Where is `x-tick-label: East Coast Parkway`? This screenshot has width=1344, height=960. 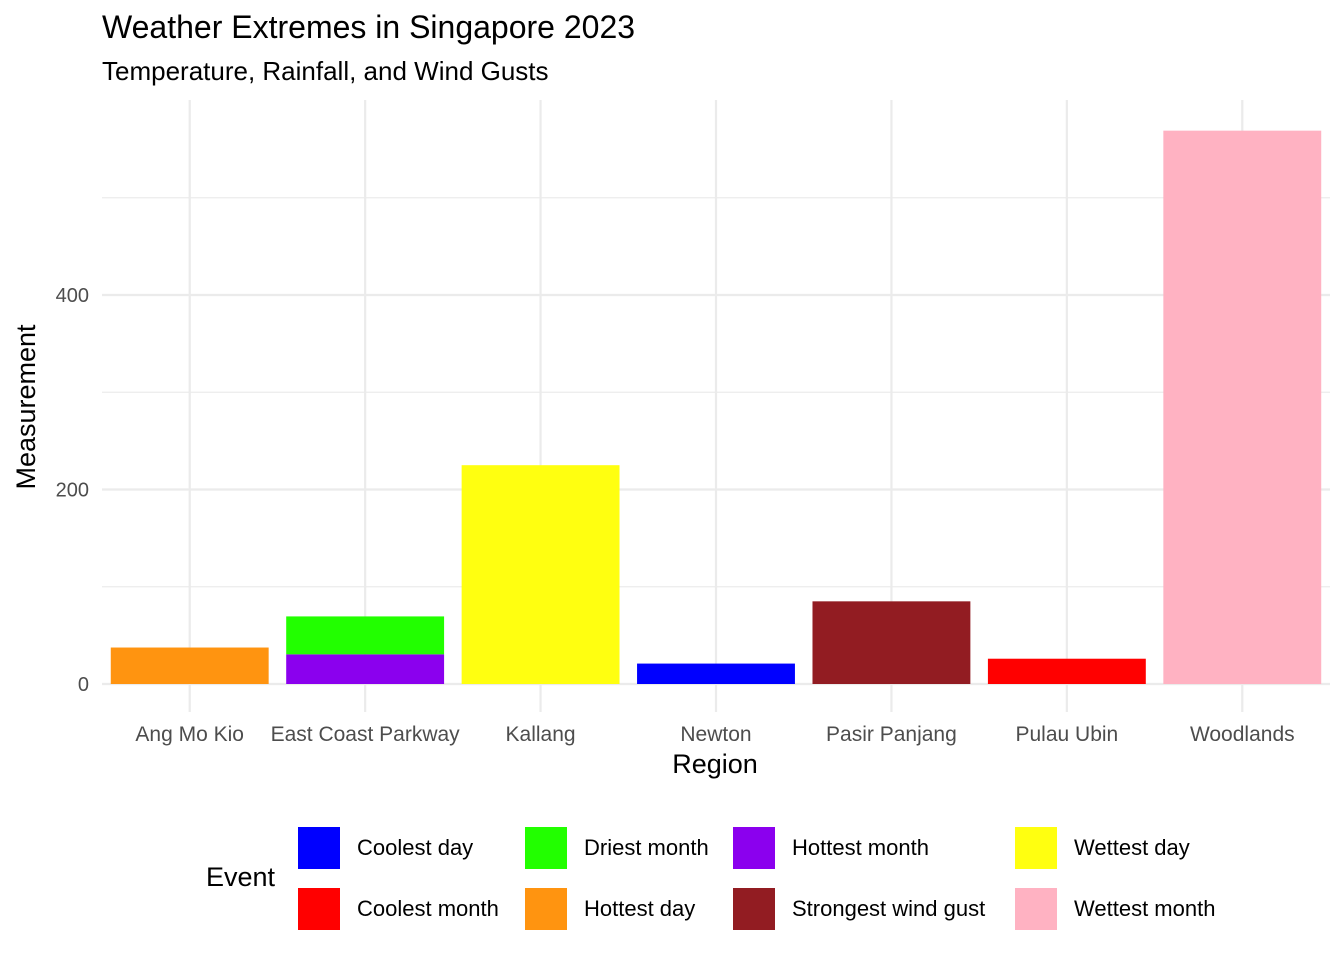 x-tick-label: East Coast Parkway is located at coordinates (366, 734).